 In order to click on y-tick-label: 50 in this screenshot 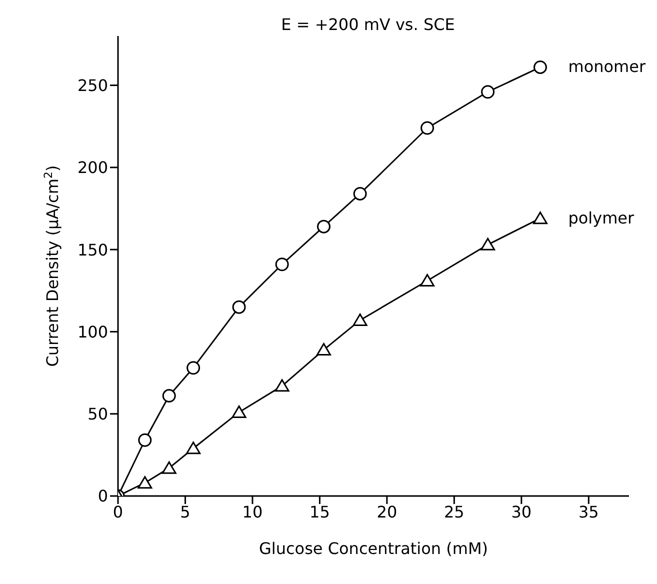, I will do `click(98, 414)`.